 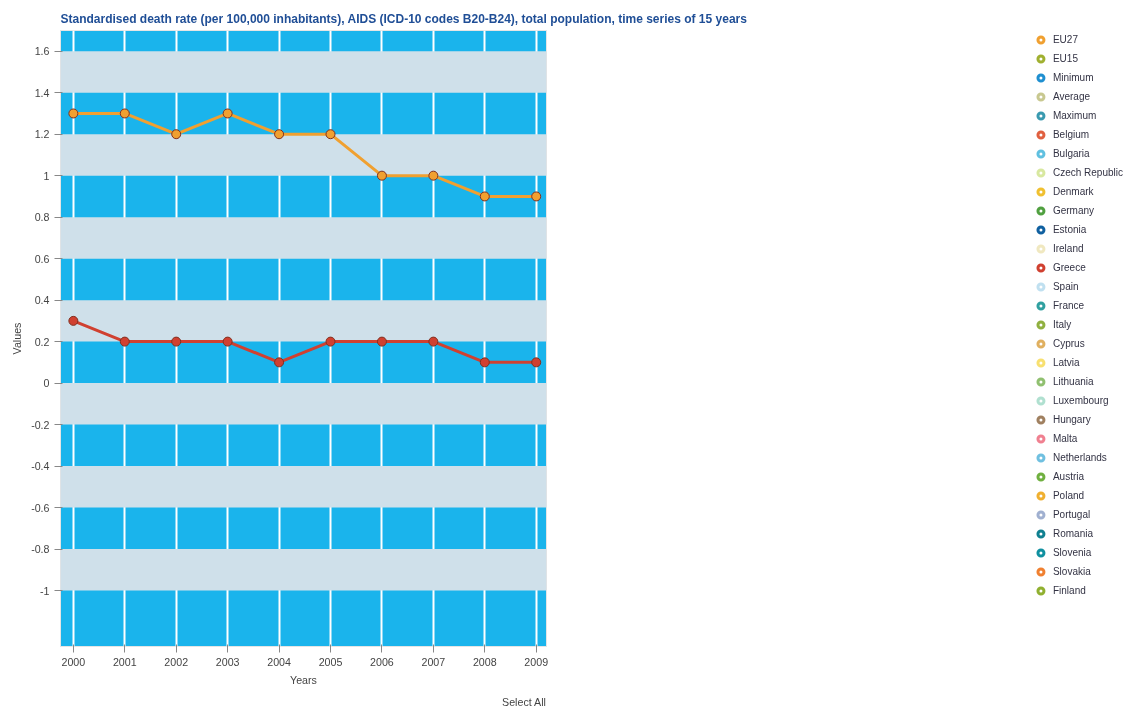 I want to click on x-tick-label: 2006, so click(x=382, y=661).